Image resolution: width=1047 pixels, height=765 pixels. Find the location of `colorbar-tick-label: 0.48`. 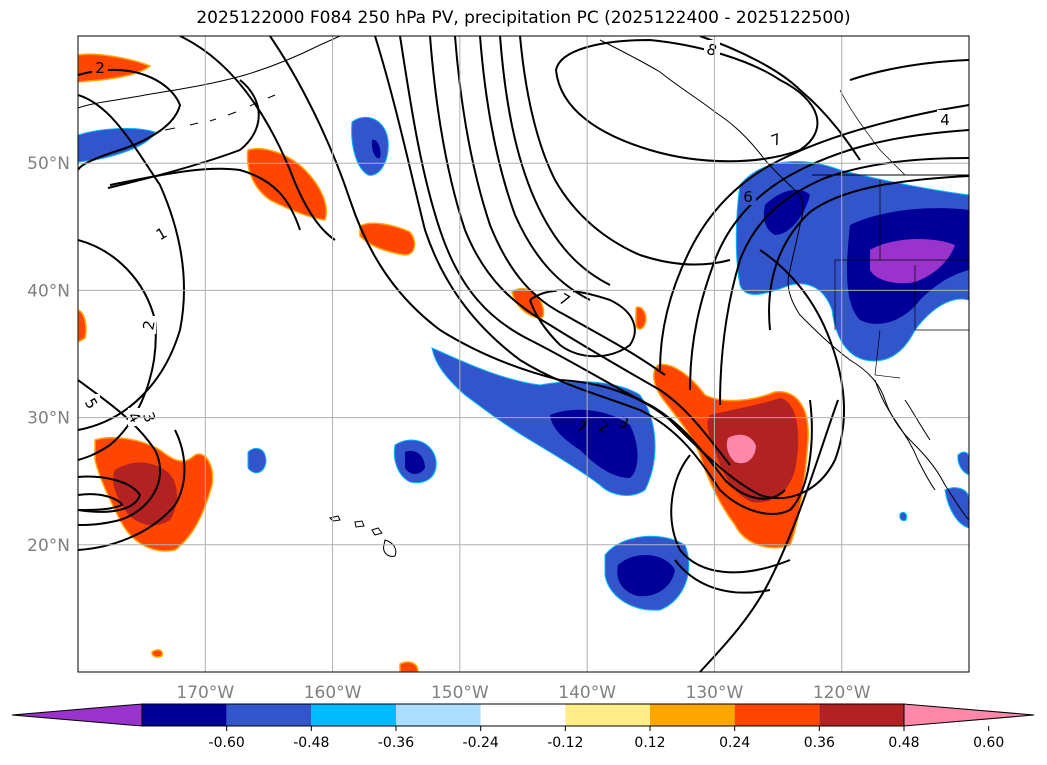

colorbar-tick-label: 0.48 is located at coordinates (903, 743).